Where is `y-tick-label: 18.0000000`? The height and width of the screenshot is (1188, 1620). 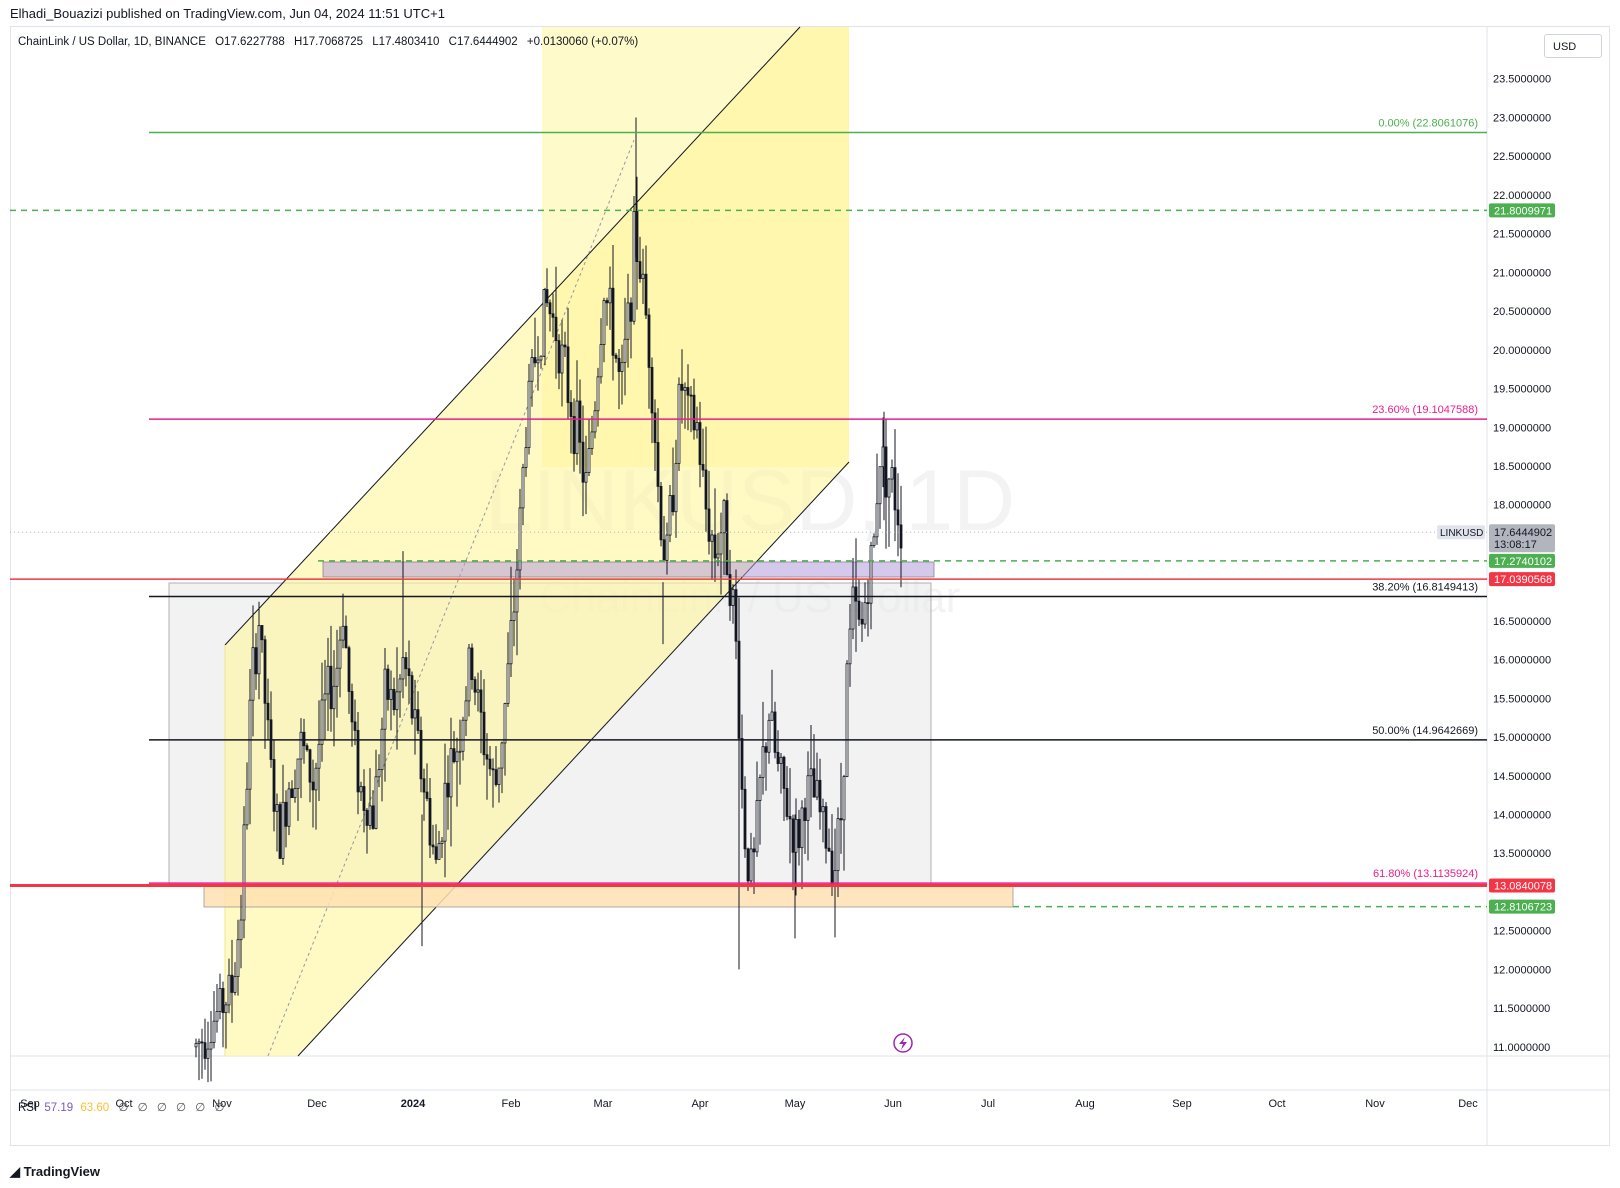
y-tick-label: 18.0000000 is located at coordinates (1522, 506).